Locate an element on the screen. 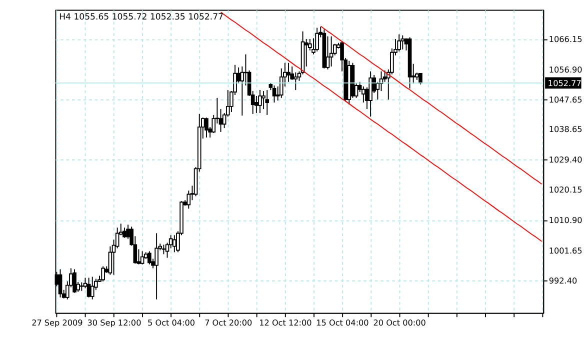 This screenshot has height=341, width=587. x-tick-label: 7 Oct 20:00 is located at coordinates (228, 323).